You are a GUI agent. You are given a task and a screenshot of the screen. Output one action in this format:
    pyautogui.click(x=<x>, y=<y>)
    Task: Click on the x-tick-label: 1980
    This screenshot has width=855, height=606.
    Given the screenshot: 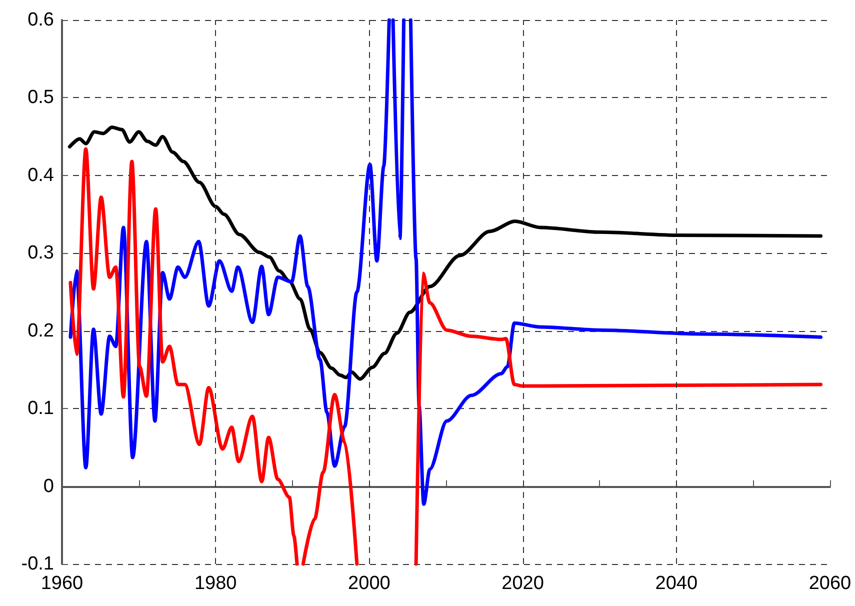 What is the action you would take?
    pyautogui.click(x=215, y=583)
    